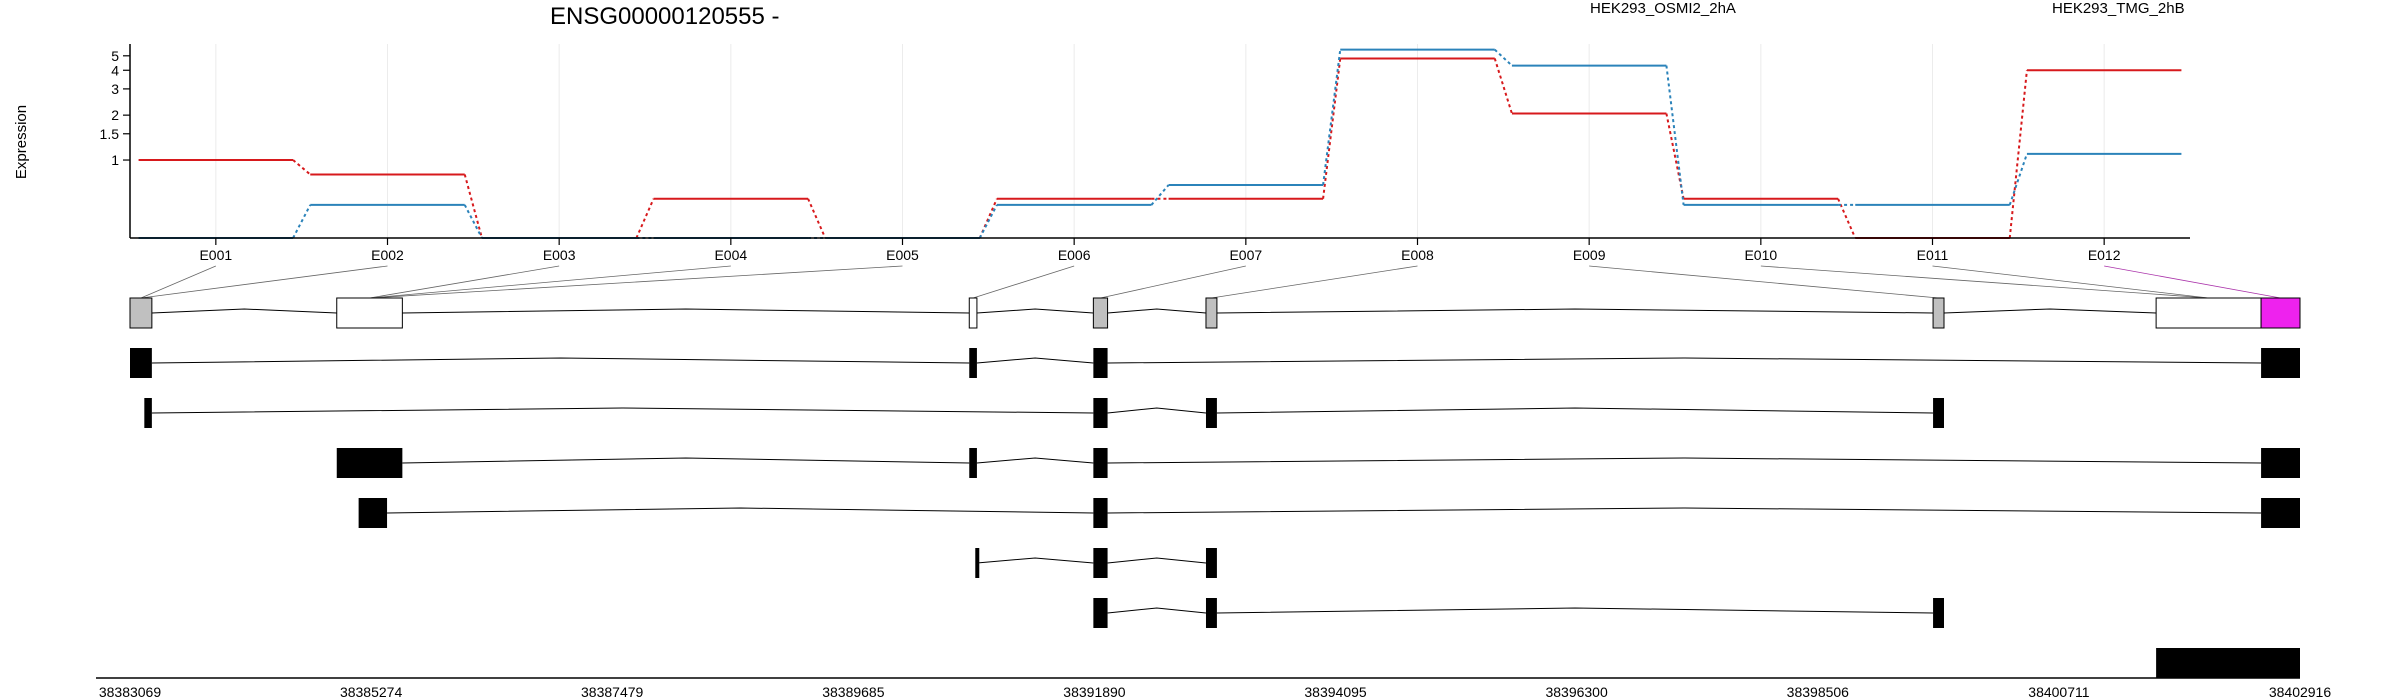  Describe the element at coordinates (665, 16) in the screenshot. I see `chart-title: ENSG00000120555 -` at that location.